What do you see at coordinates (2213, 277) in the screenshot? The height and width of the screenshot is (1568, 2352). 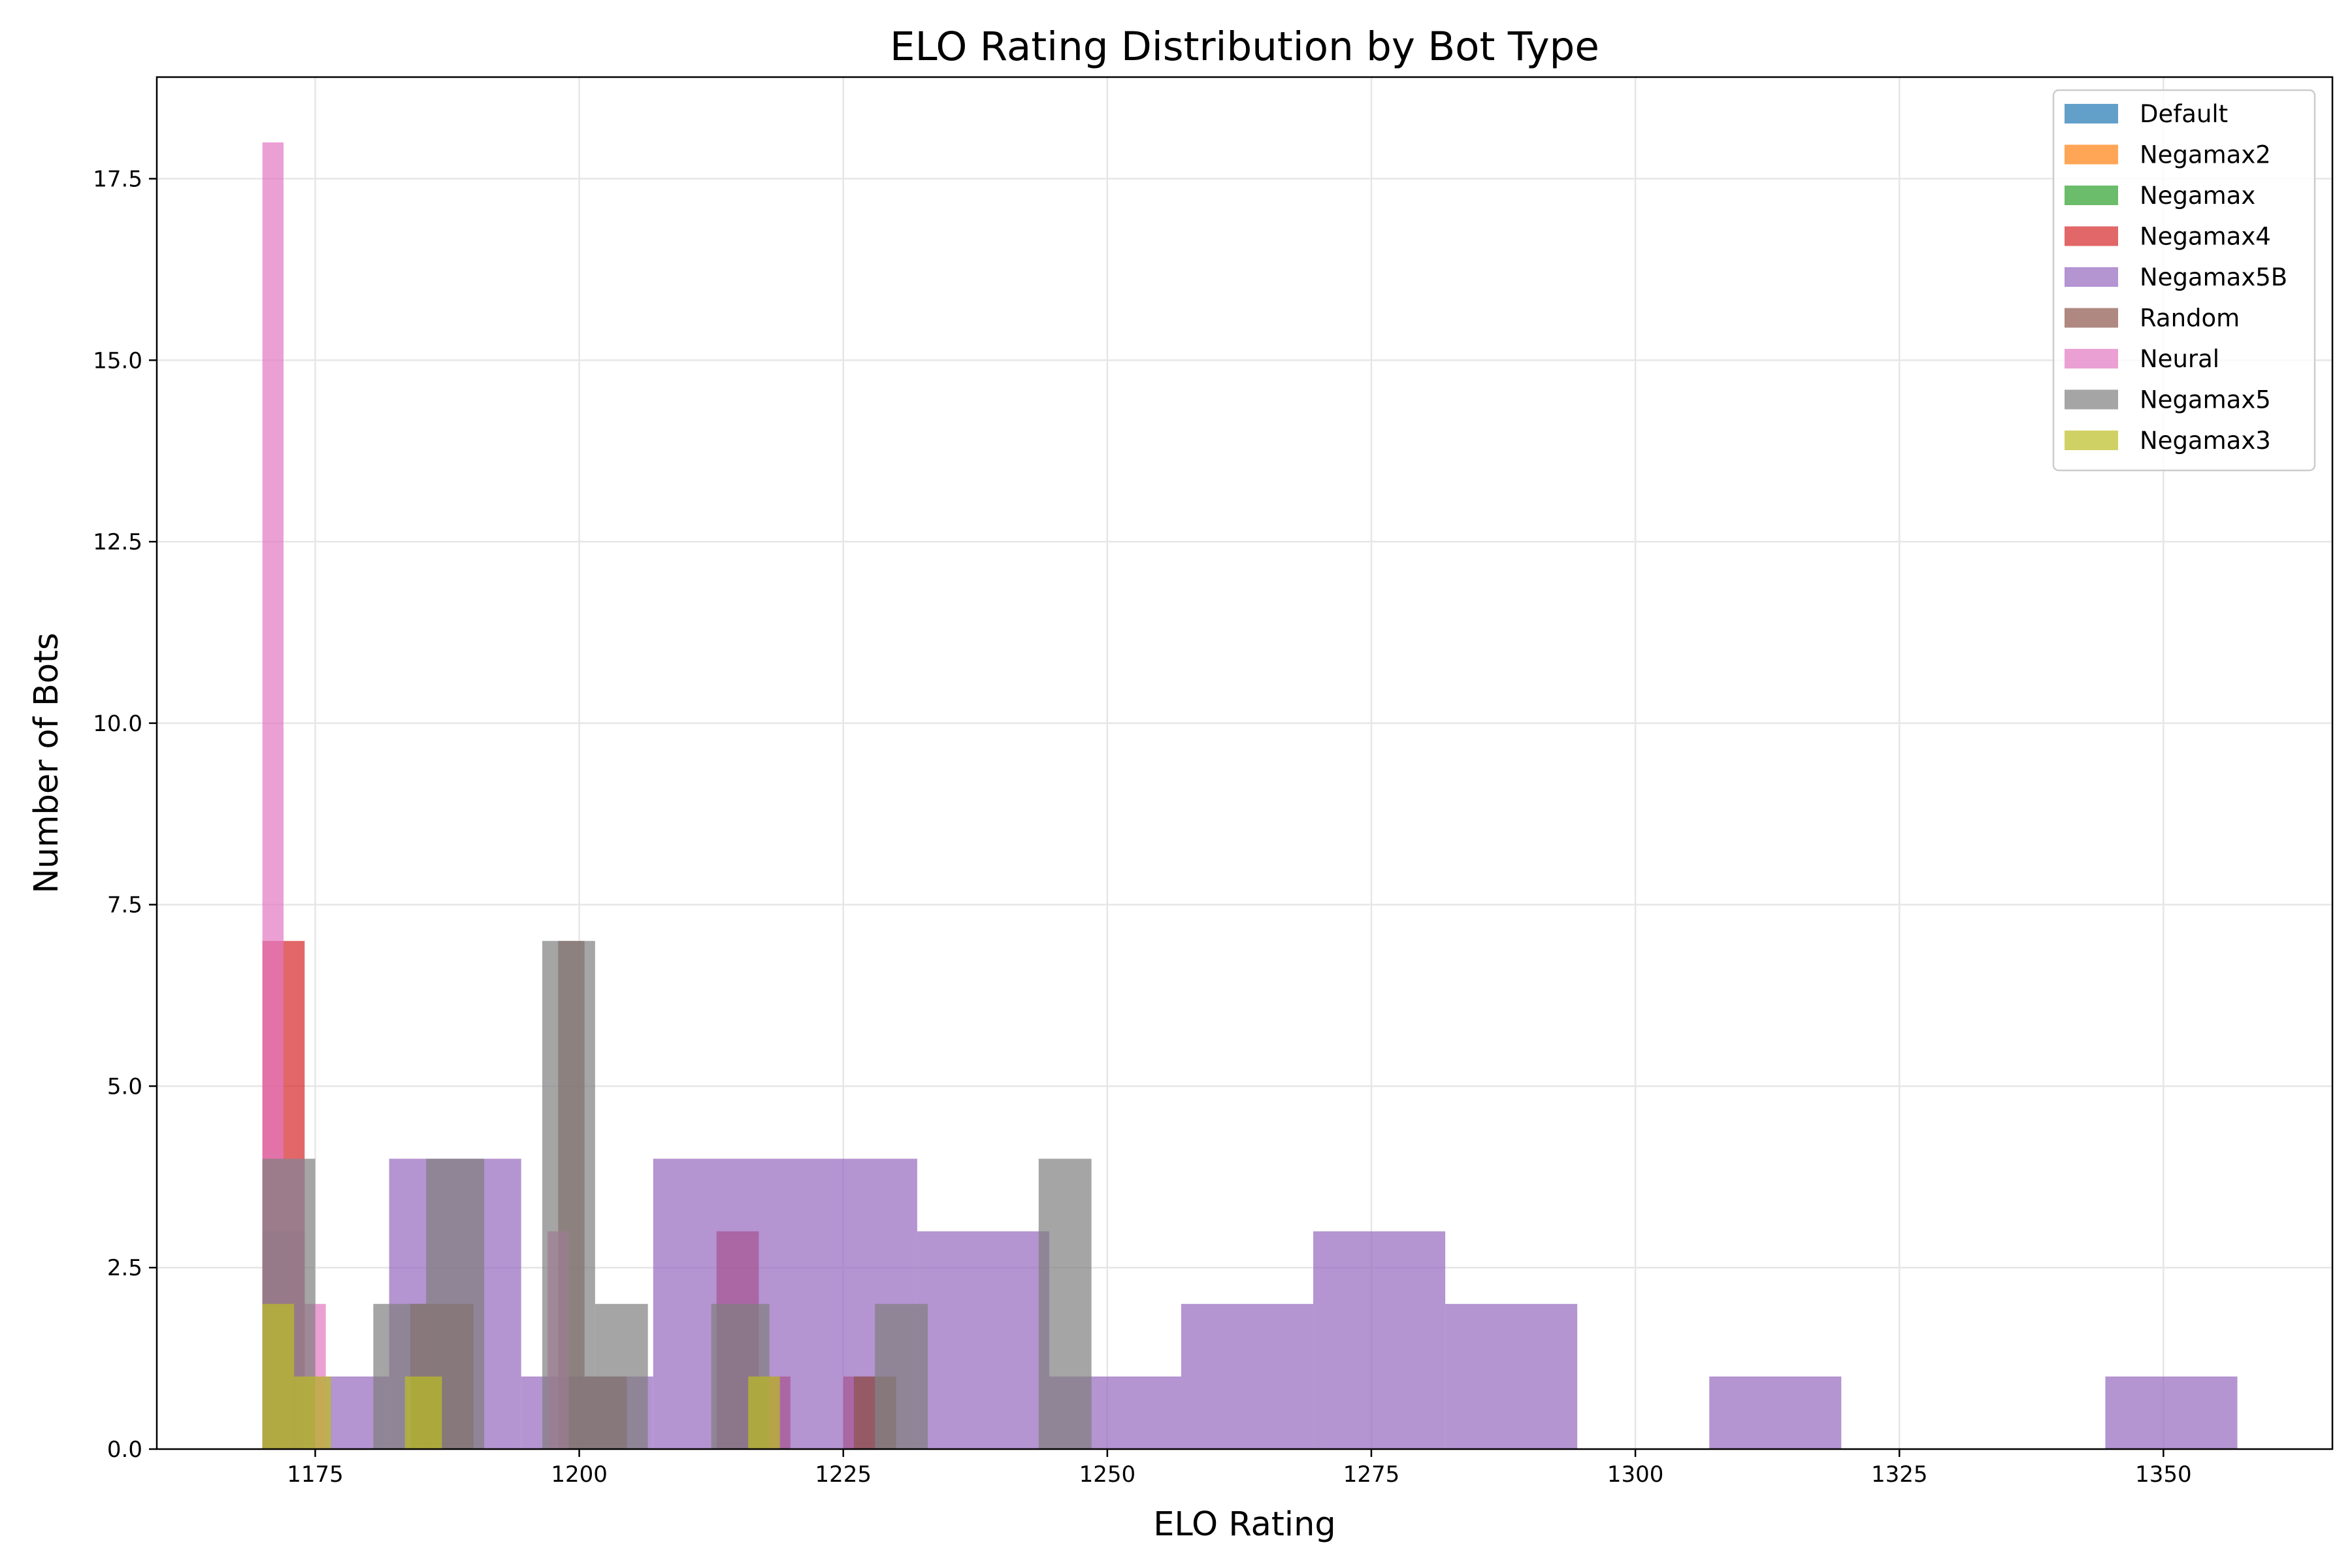 I see `legend-label-negamax5b: Negamax5B` at bounding box center [2213, 277].